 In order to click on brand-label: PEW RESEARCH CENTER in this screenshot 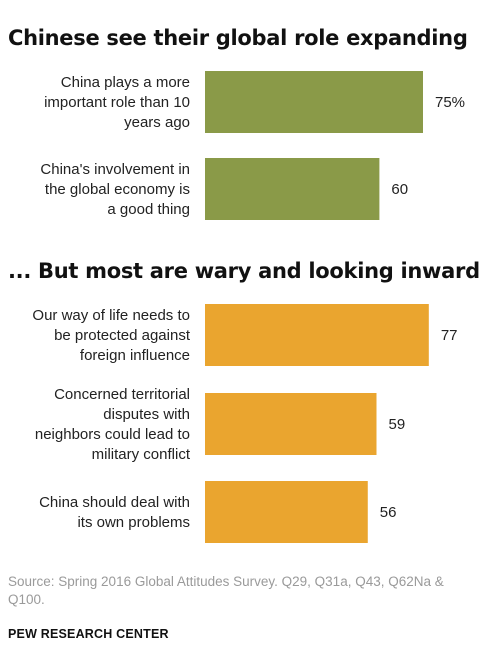, I will do `click(88, 634)`.